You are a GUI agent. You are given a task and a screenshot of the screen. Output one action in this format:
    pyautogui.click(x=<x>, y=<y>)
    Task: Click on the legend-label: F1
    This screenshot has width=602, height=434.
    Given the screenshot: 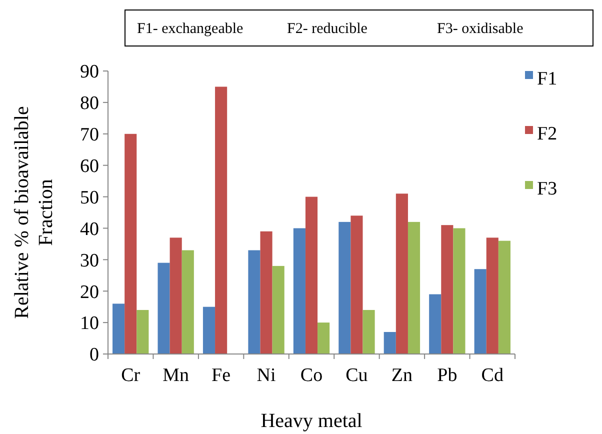 What is the action you would take?
    pyautogui.click(x=547, y=79)
    